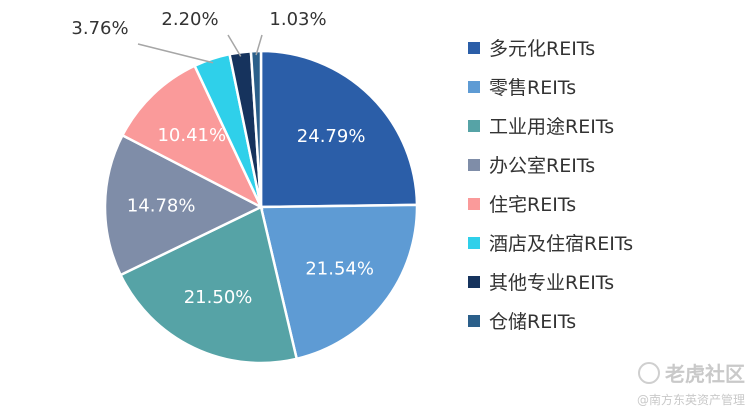  I want to click on pie-slice-label: 21.54%, so click(339, 268).